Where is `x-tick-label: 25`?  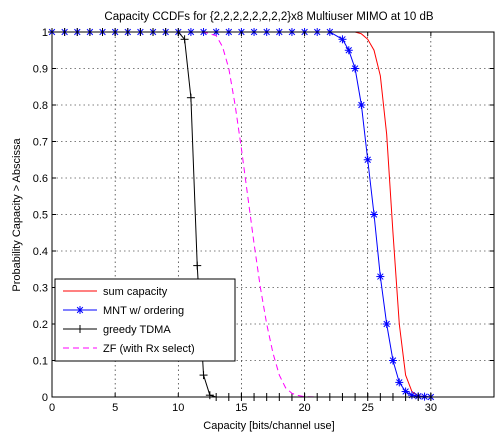
x-tick-label: 25 is located at coordinates (368, 408).